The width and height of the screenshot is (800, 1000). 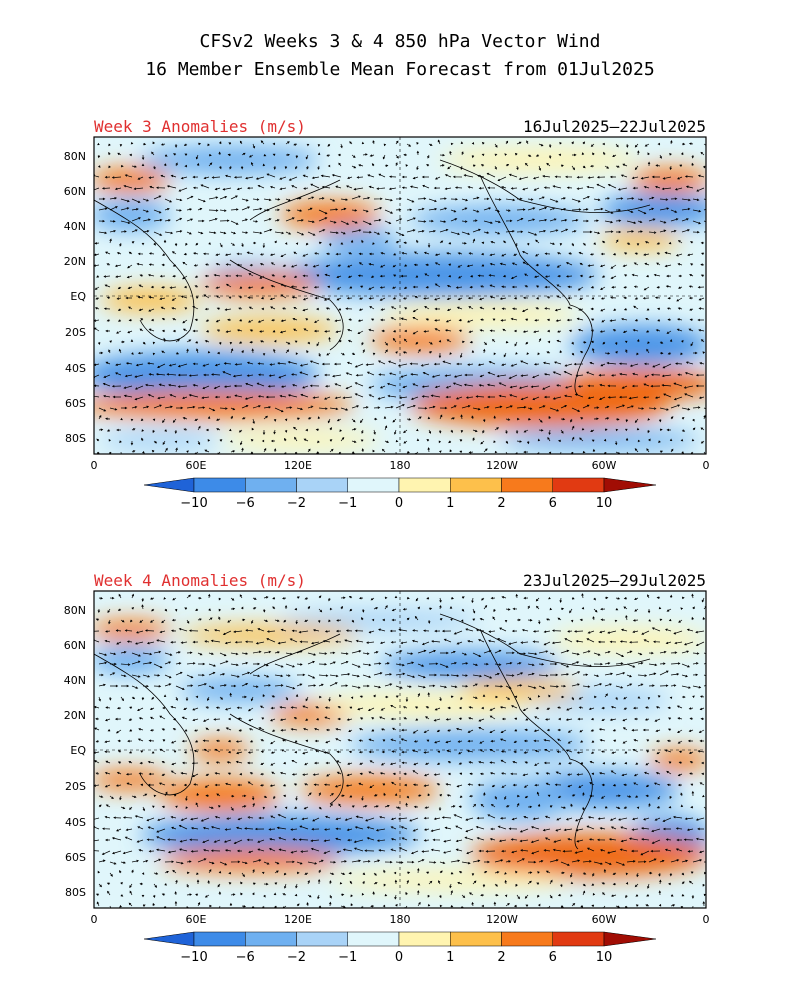 What do you see at coordinates (450, 957) in the screenshot?
I see `colorbar-label: 1` at bounding box center [450, 957].